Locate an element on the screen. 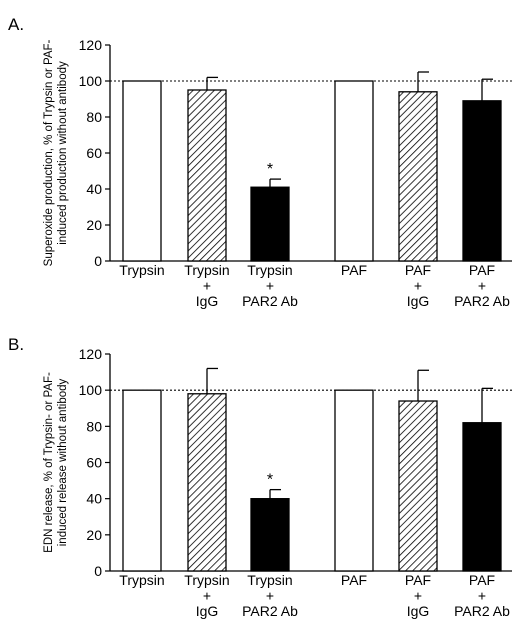  panel-label: B. is located at coordinates (16, 344).